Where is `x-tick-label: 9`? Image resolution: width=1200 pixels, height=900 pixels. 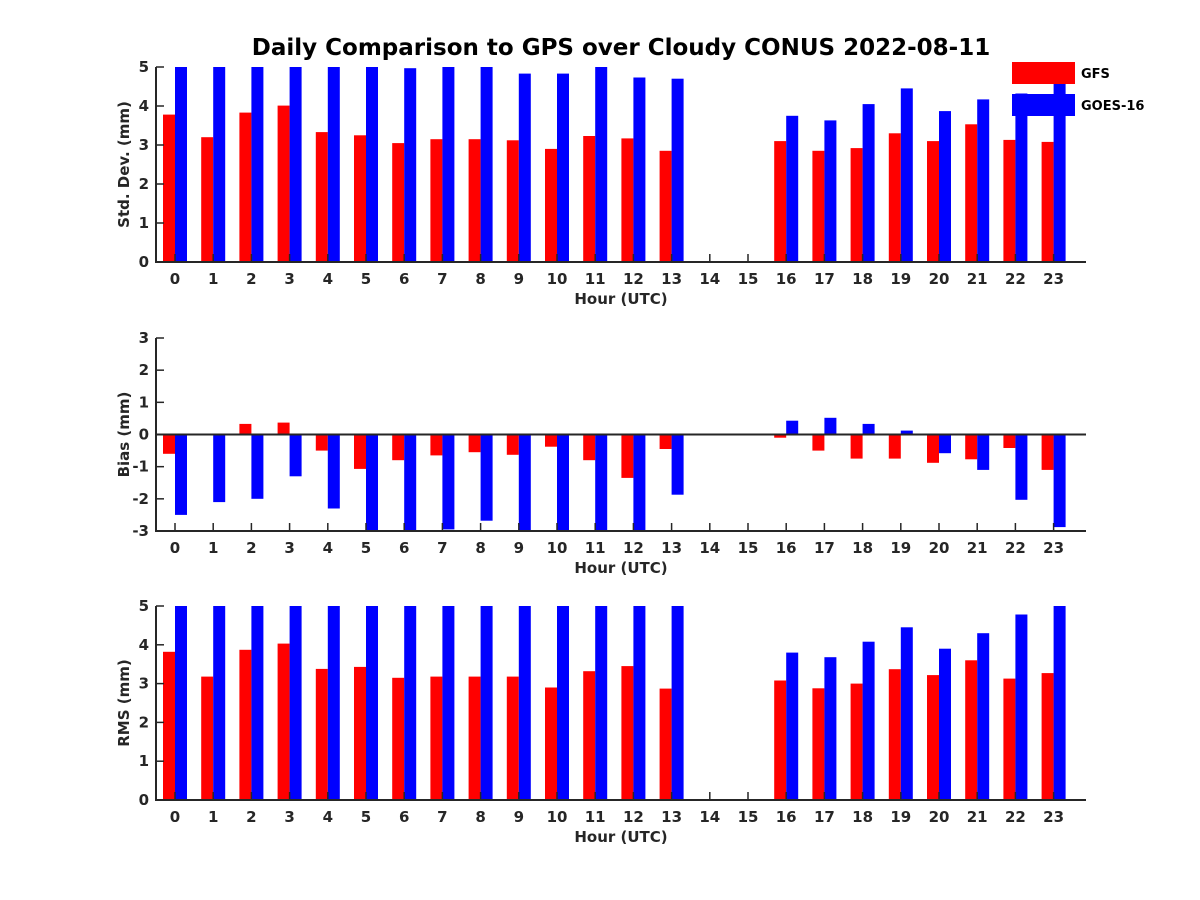
x-tick-label: 9 is located at coordinates (519, 548).